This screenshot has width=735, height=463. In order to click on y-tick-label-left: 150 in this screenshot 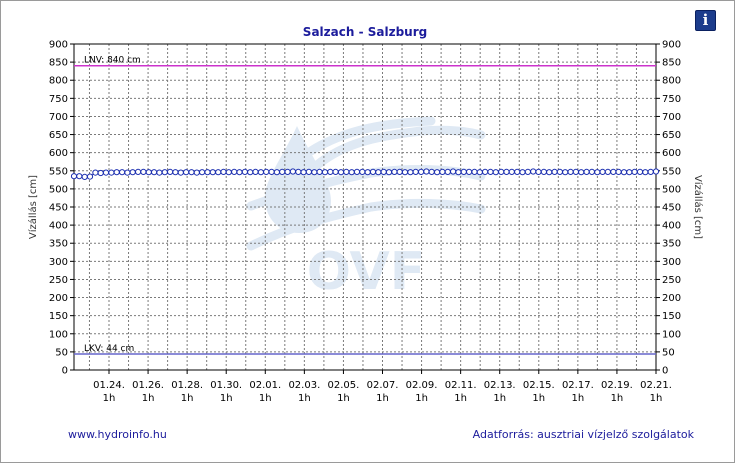, I will do `click(58, 316)`.